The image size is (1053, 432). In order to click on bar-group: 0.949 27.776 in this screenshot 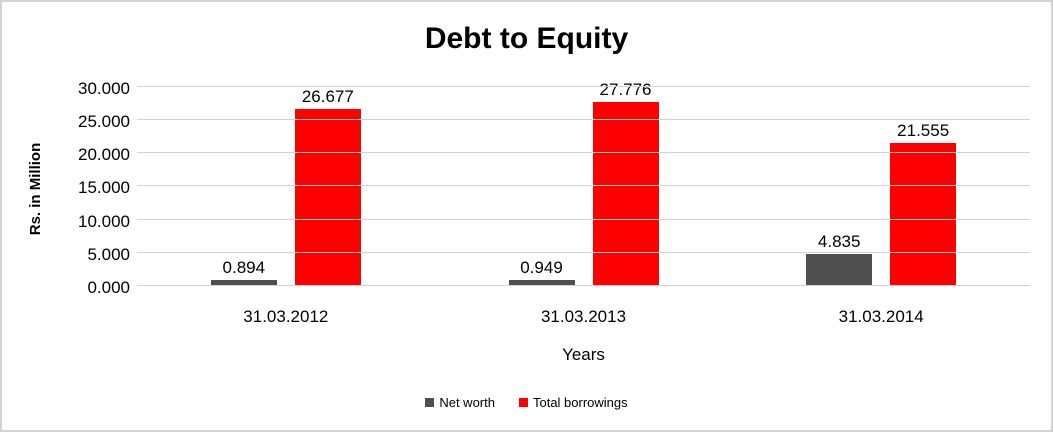, I will do `click(584, 183)`.